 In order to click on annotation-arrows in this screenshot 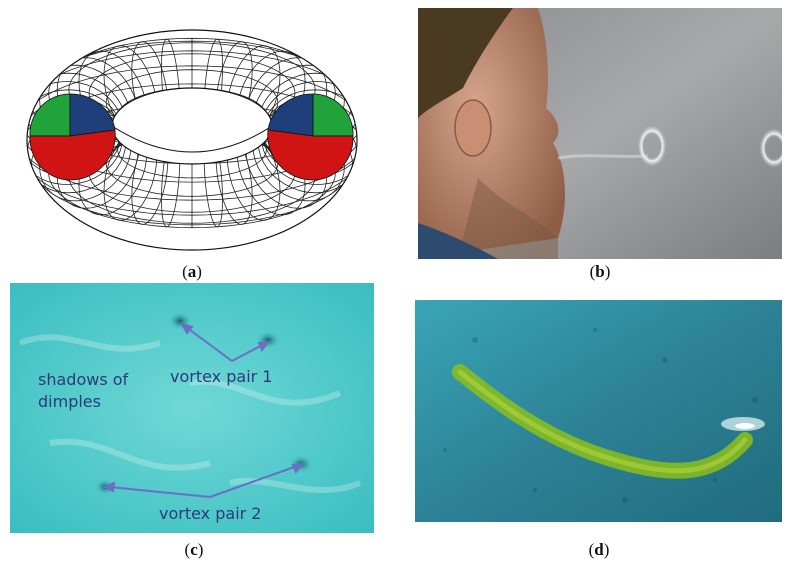, I will do `click(203, 410)`.